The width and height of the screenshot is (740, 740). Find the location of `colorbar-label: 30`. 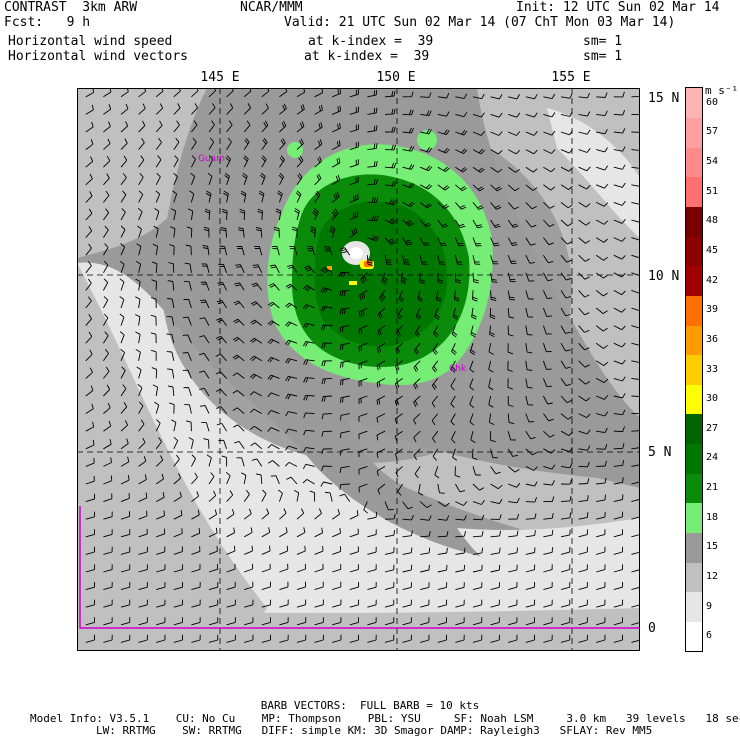

colorbar-label: 30 is located at coordinates (712, 399).